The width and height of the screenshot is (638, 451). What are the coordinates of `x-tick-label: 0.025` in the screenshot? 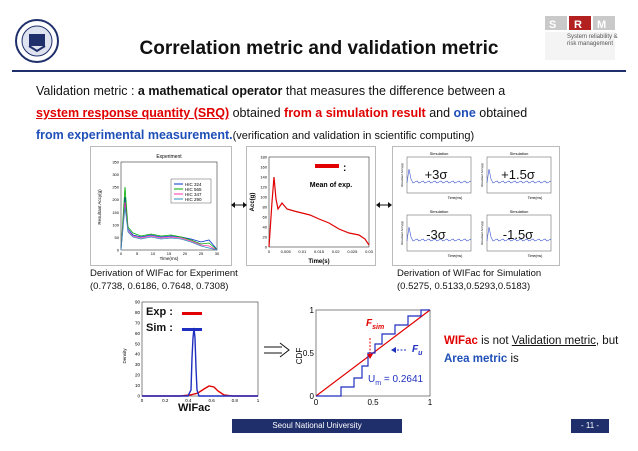 It's located at (352, 251).